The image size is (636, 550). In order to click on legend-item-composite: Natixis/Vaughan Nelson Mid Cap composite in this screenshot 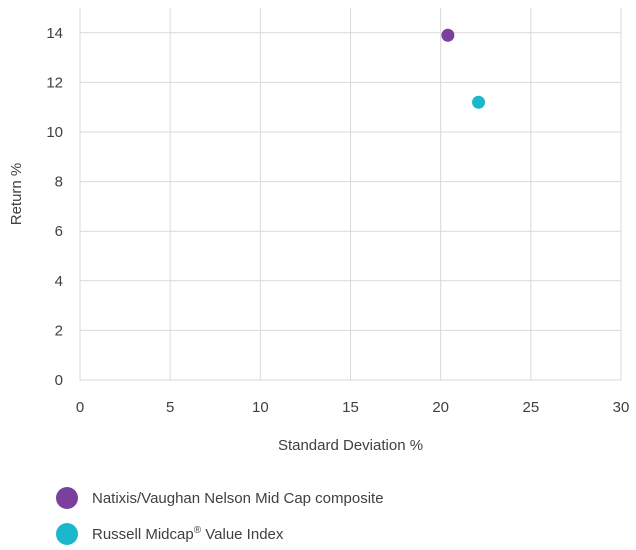, I will do `click(336, 498)`.